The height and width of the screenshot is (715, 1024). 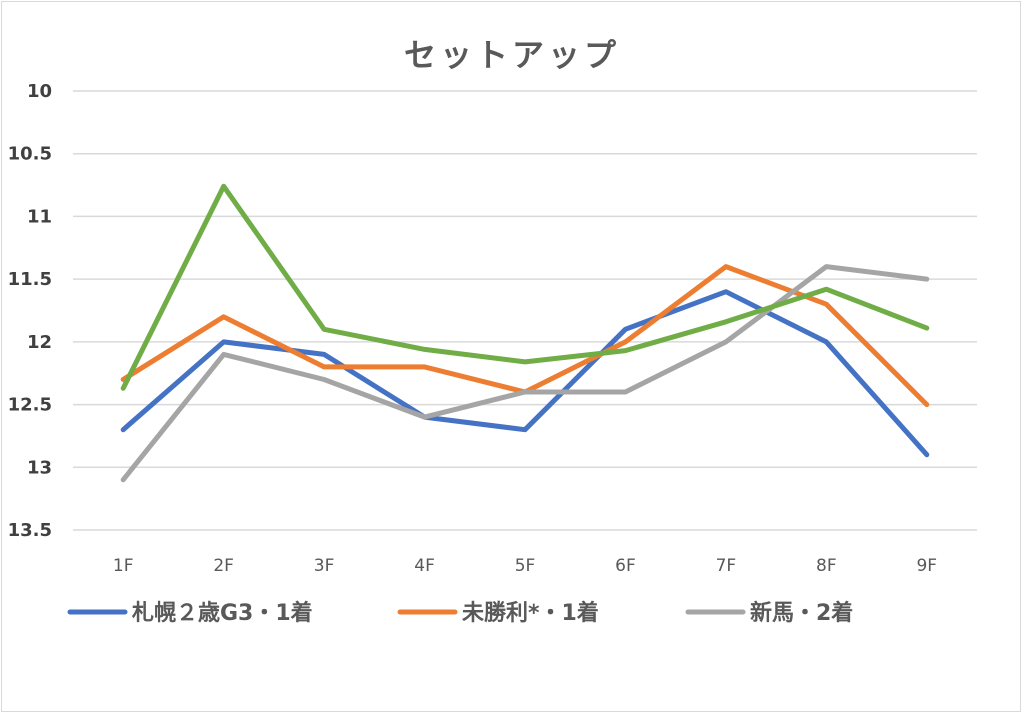 What do you see at coordinates (801, 613) in the screenshot?
I see `legend-label-2: 新馬・2着` at bounding box center [801, 613].